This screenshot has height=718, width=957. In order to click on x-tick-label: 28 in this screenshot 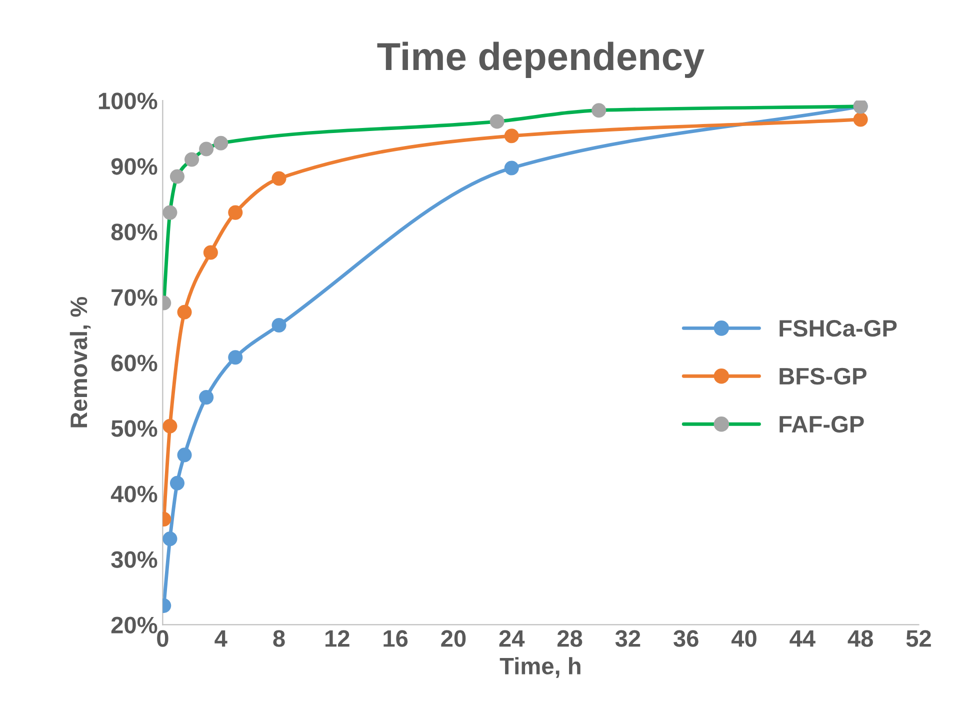, I will do `click(569, 638)`.